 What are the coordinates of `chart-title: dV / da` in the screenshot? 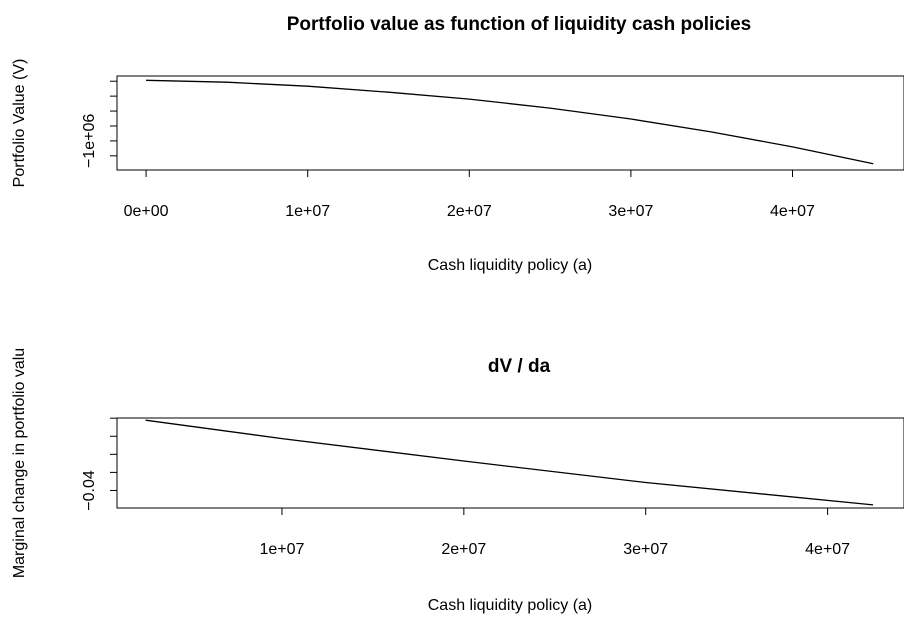 It's located at (519, 366).